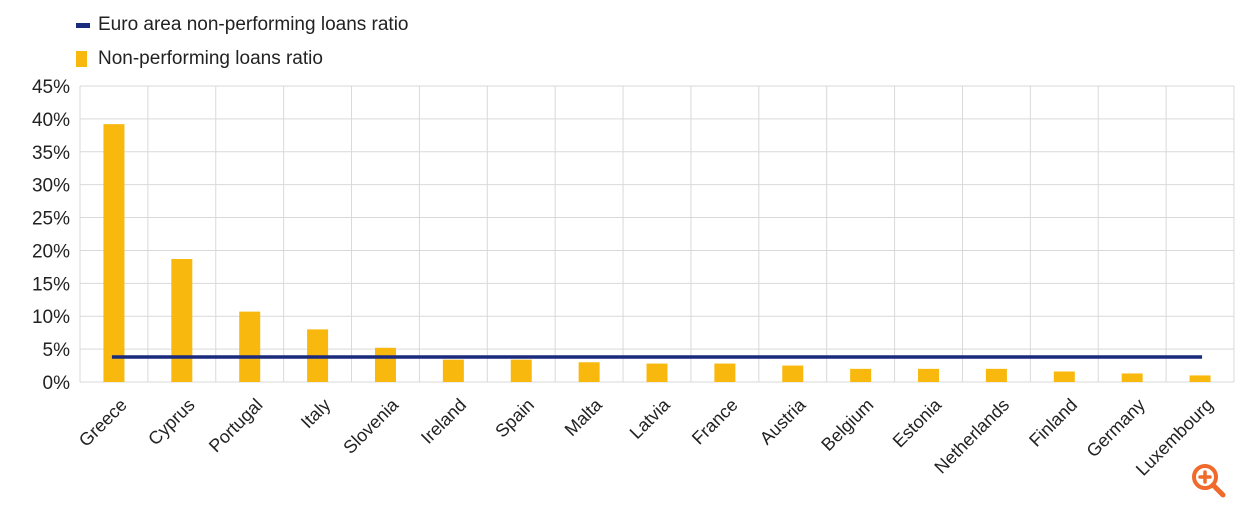  I want to click on x-tick-label: Spain, so click(514, 418).